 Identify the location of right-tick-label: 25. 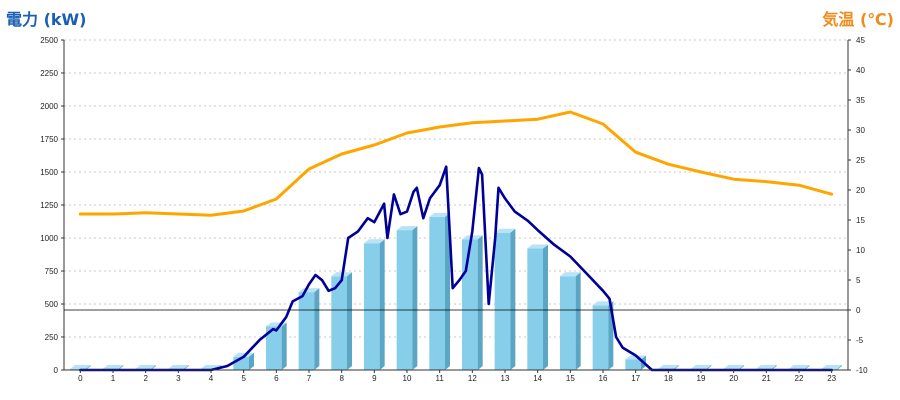
(860, 160).